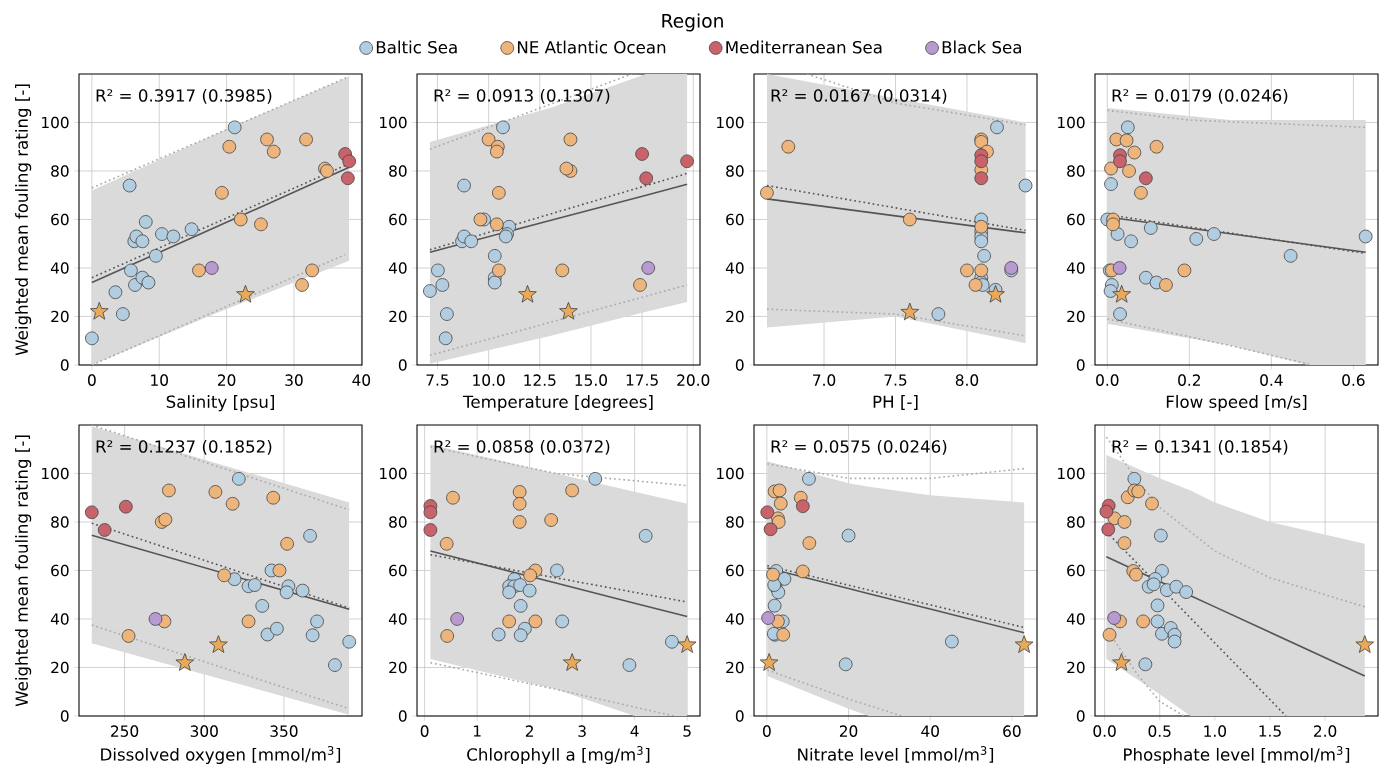 This screenshot has width=1385, height=774. Describe the element at coordinates (981, 47) in the screenshot. I see `legend-label: Black Sea` at that location.